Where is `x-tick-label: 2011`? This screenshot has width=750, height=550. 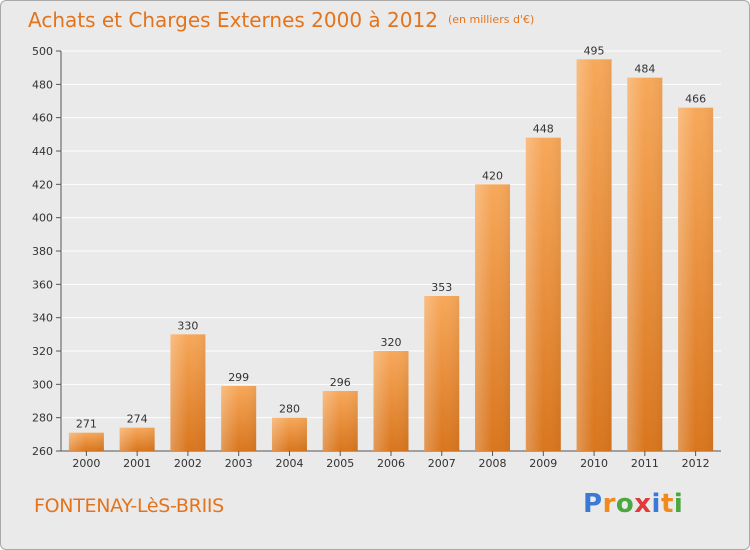 x-tick-label: 2011 is located at coordinates (645, 463).